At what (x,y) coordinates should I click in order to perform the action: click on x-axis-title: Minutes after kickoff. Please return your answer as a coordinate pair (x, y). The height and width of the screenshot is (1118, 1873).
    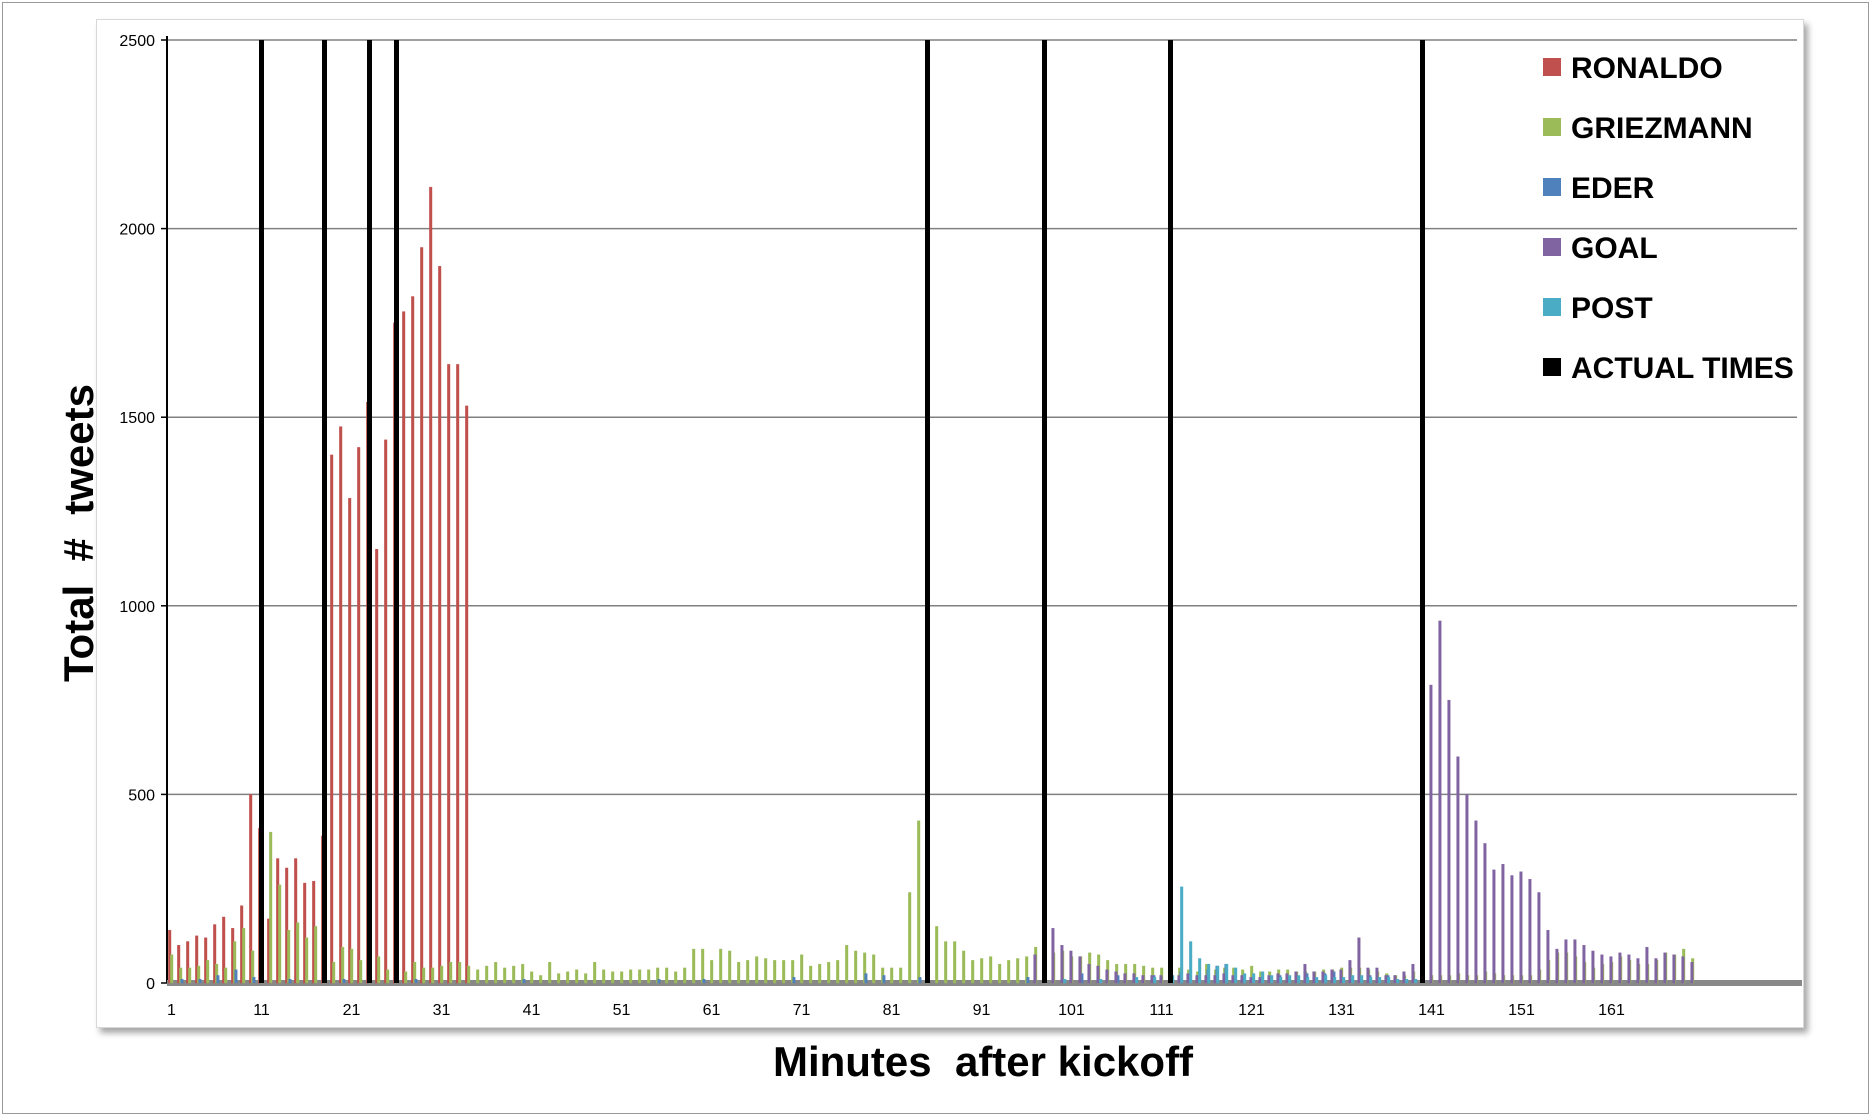
    Looking at the image, I should click on (983, 1061).